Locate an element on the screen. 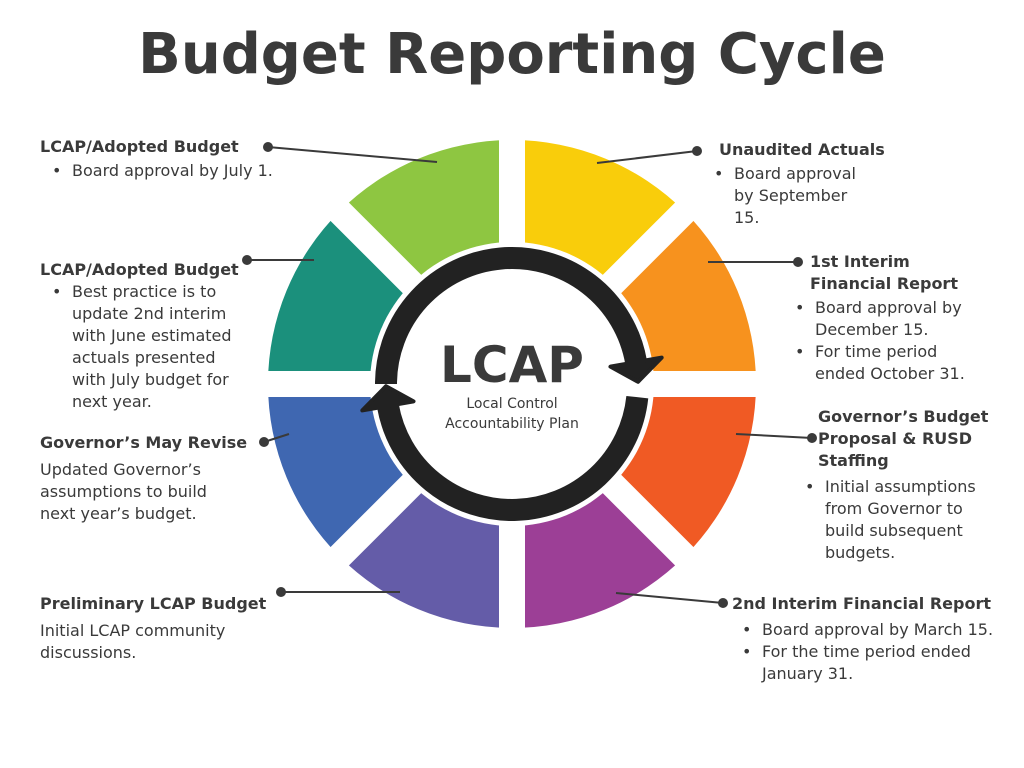 This screenshot has height=768, width=1024. leader-preliminary is located at coordinates (338, 592).